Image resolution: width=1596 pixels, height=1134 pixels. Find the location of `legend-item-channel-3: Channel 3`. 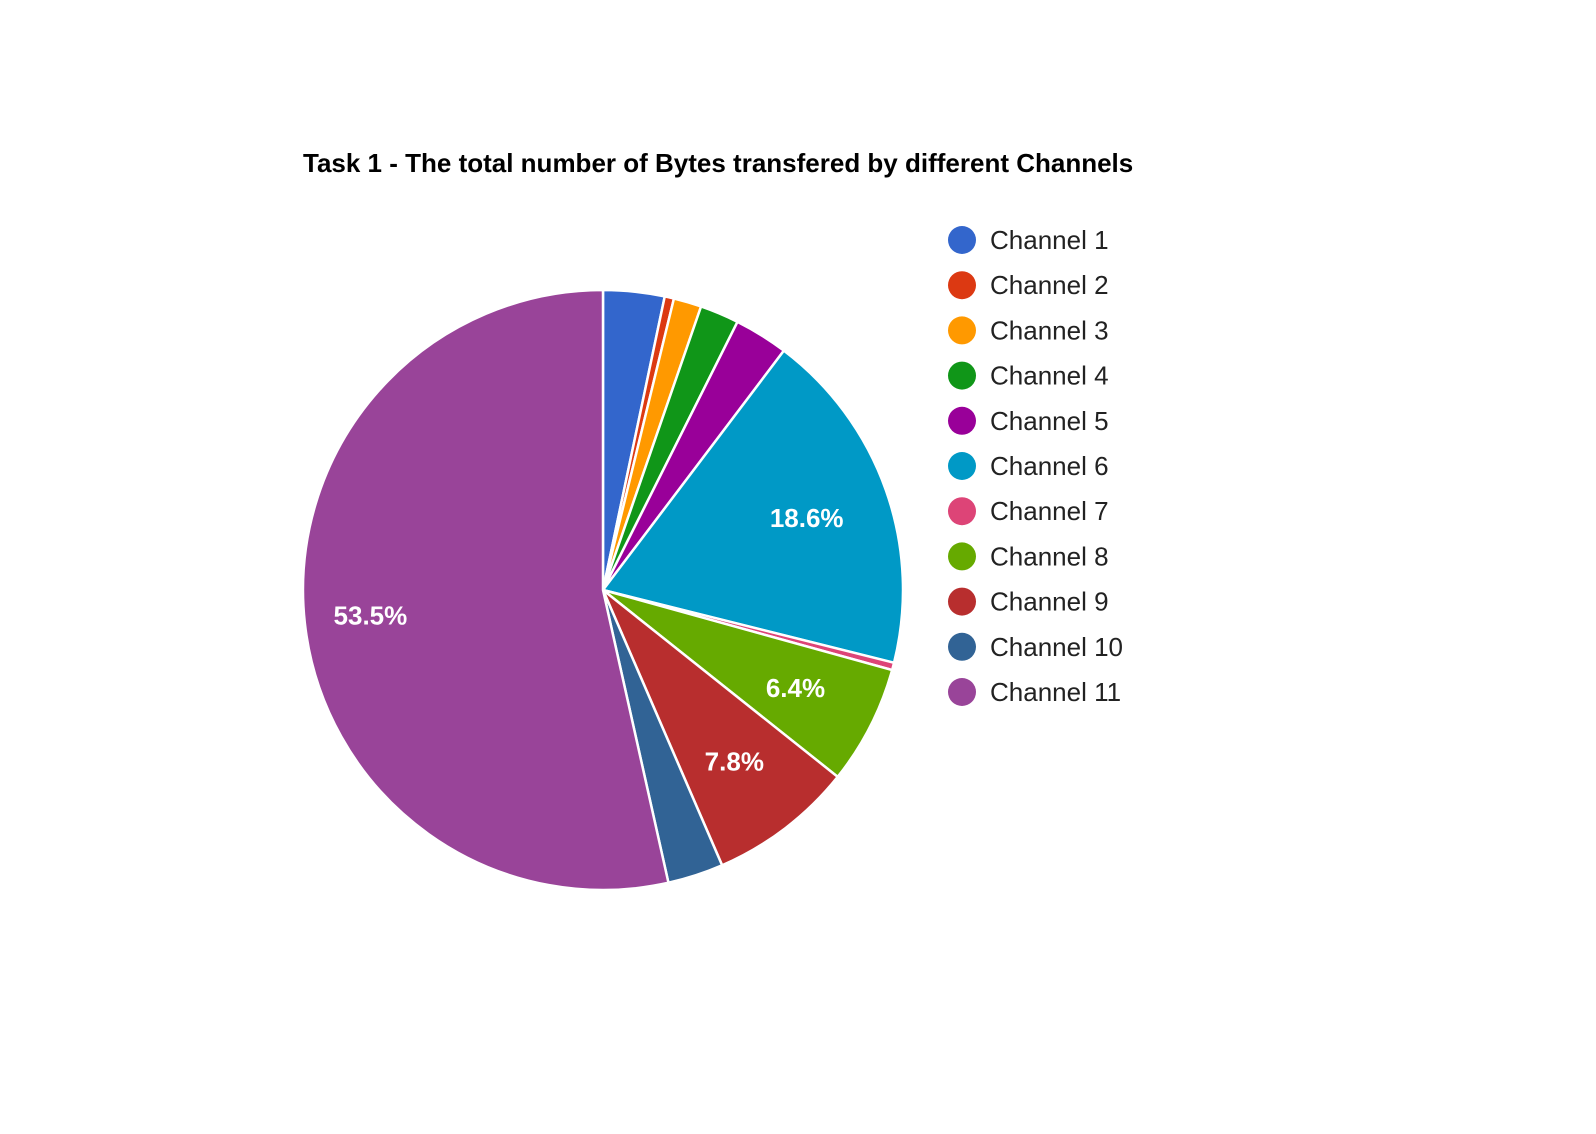

legend-item-channel-3: Channel 3 is located at coordinates (1028, 330).